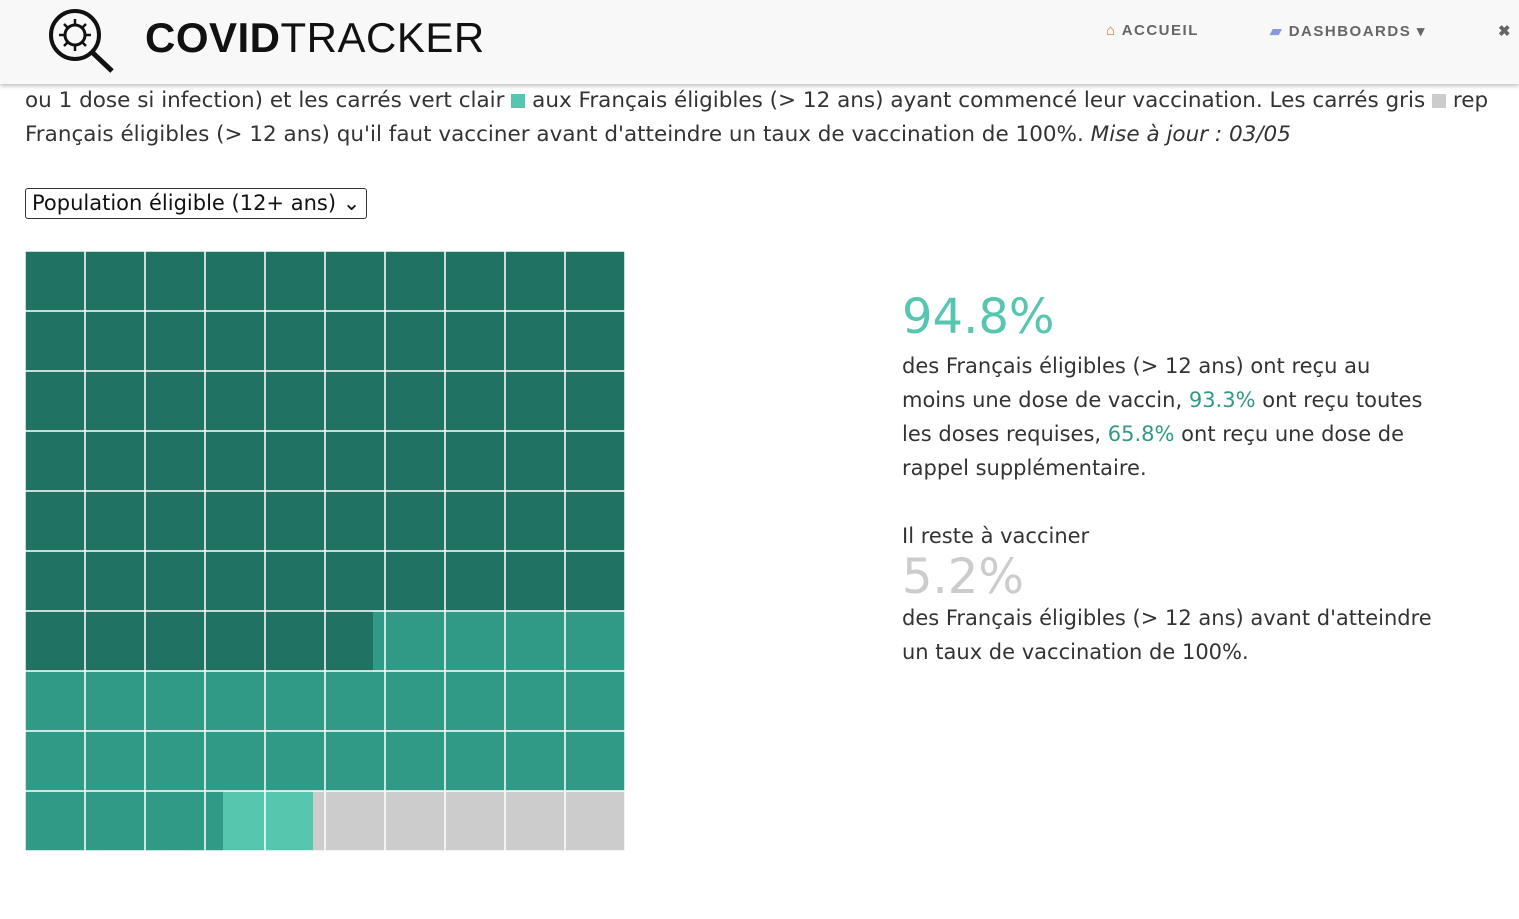 Image resolution: width=1519 pixels, height=919 pixels. I want to click on text: ont reçu toutes les doses requises,, so click(1162, 417).